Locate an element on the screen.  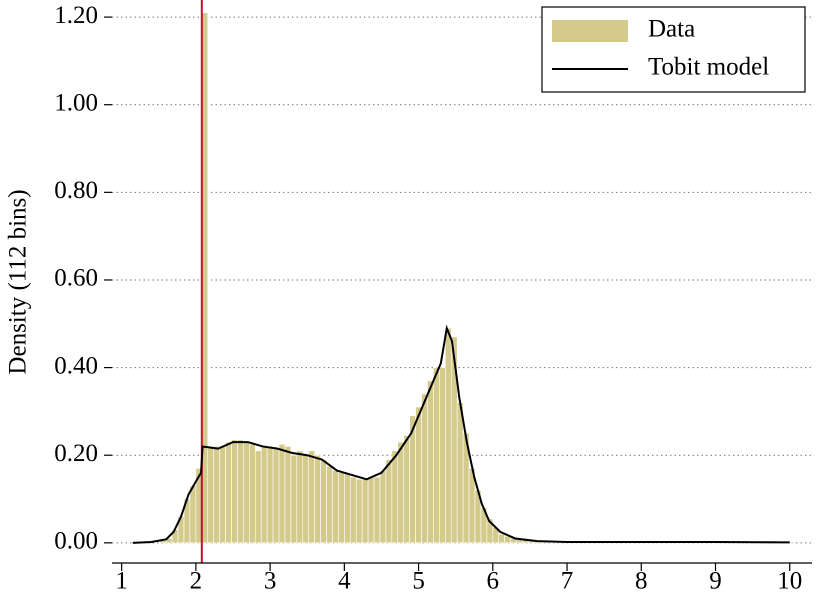
x-tick-label: 5 is located at coordinates (418, 581).